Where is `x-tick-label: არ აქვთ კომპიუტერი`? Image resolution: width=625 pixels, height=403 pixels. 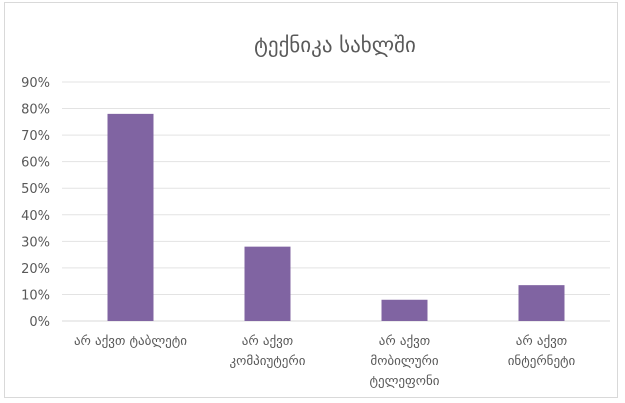
x-tick-label: არ აქვთ კომპიუტერი is located at coordinates (268, 351).